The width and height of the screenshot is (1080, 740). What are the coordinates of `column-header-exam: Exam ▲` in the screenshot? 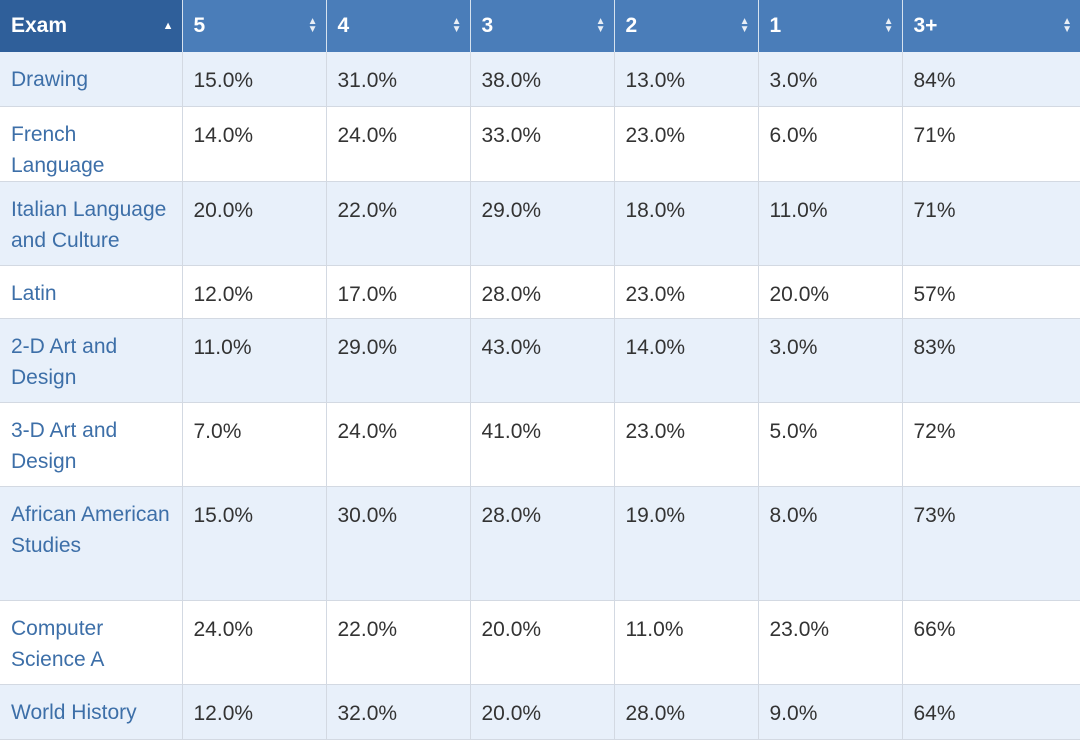 It's located at (91, 26).